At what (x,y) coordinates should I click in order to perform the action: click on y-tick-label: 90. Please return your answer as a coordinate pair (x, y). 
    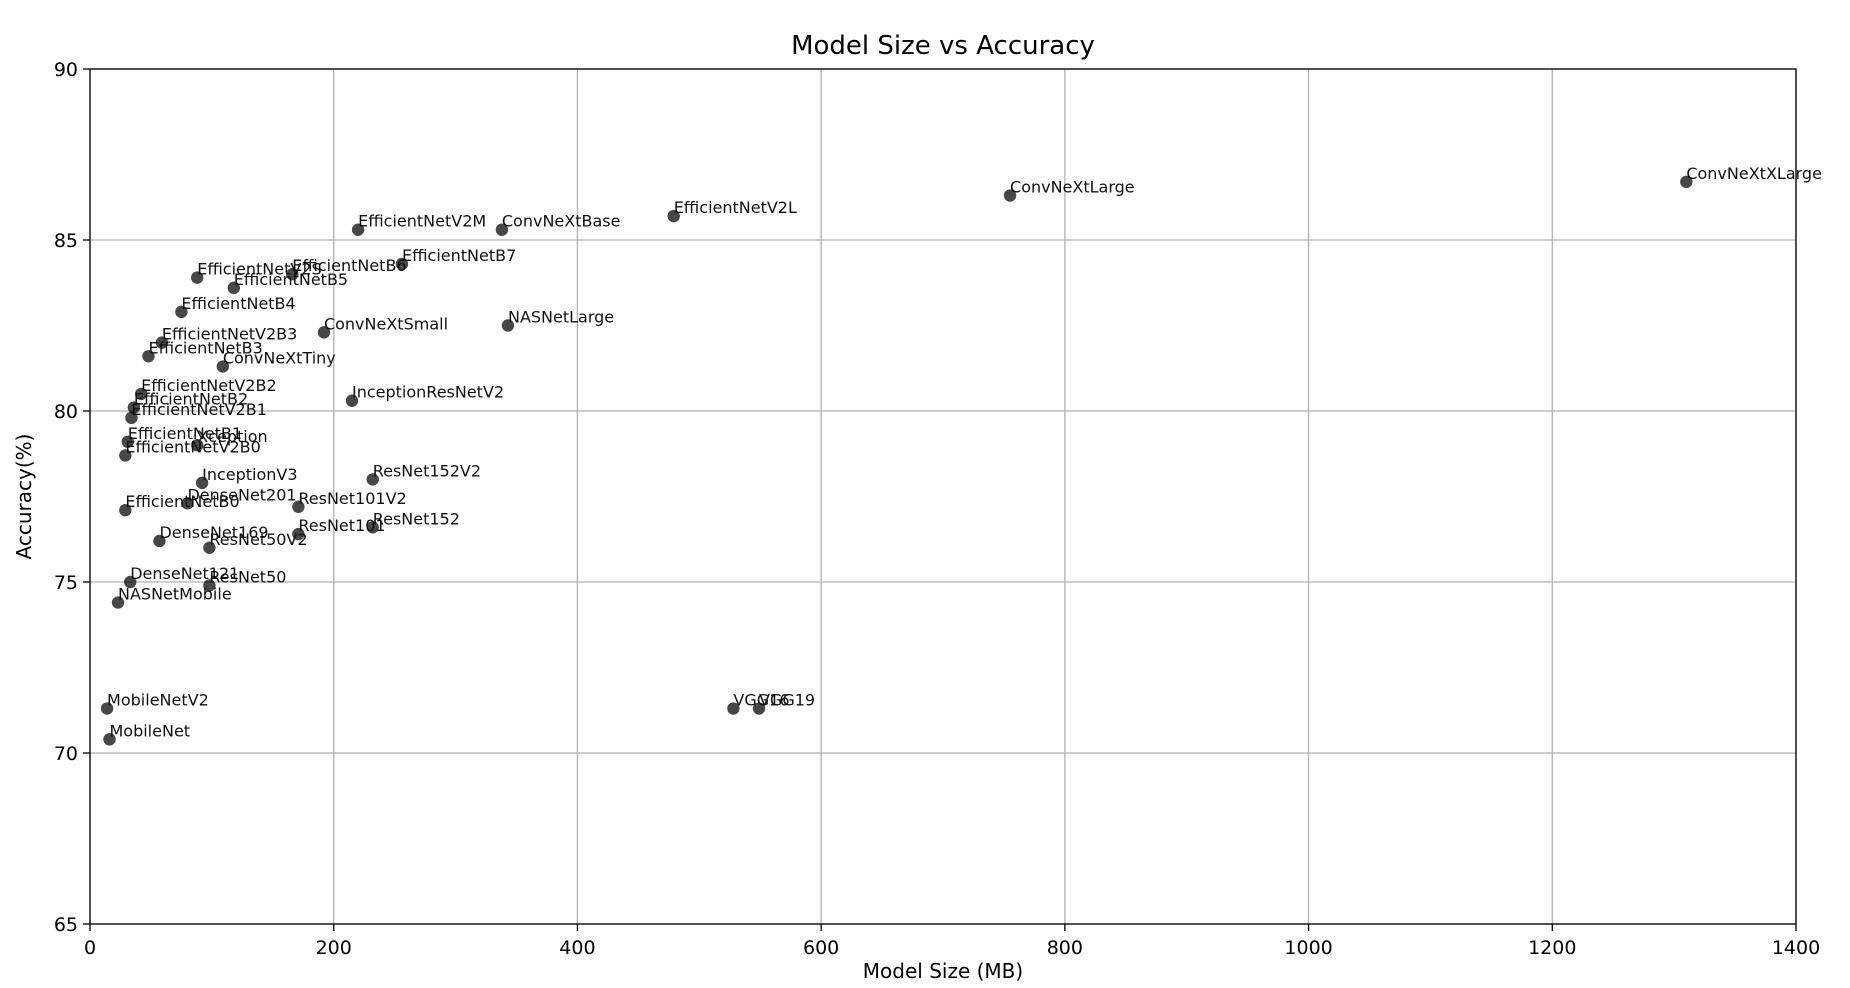
    Looking at the image, I should click on (66, 70).